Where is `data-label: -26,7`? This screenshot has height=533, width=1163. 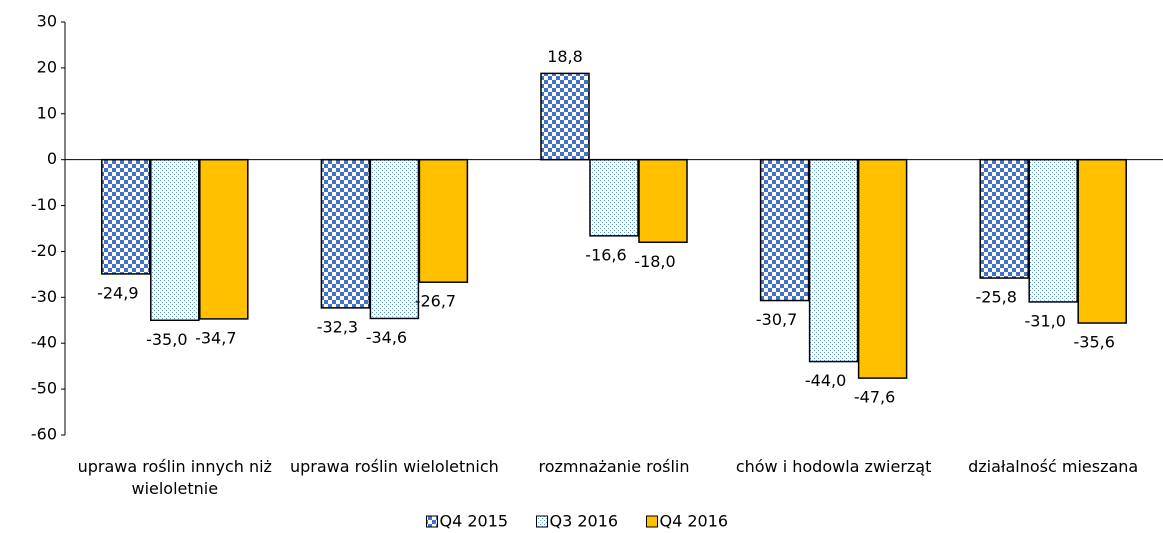
data-label: -26,7 is located at coordinates (435, 301).